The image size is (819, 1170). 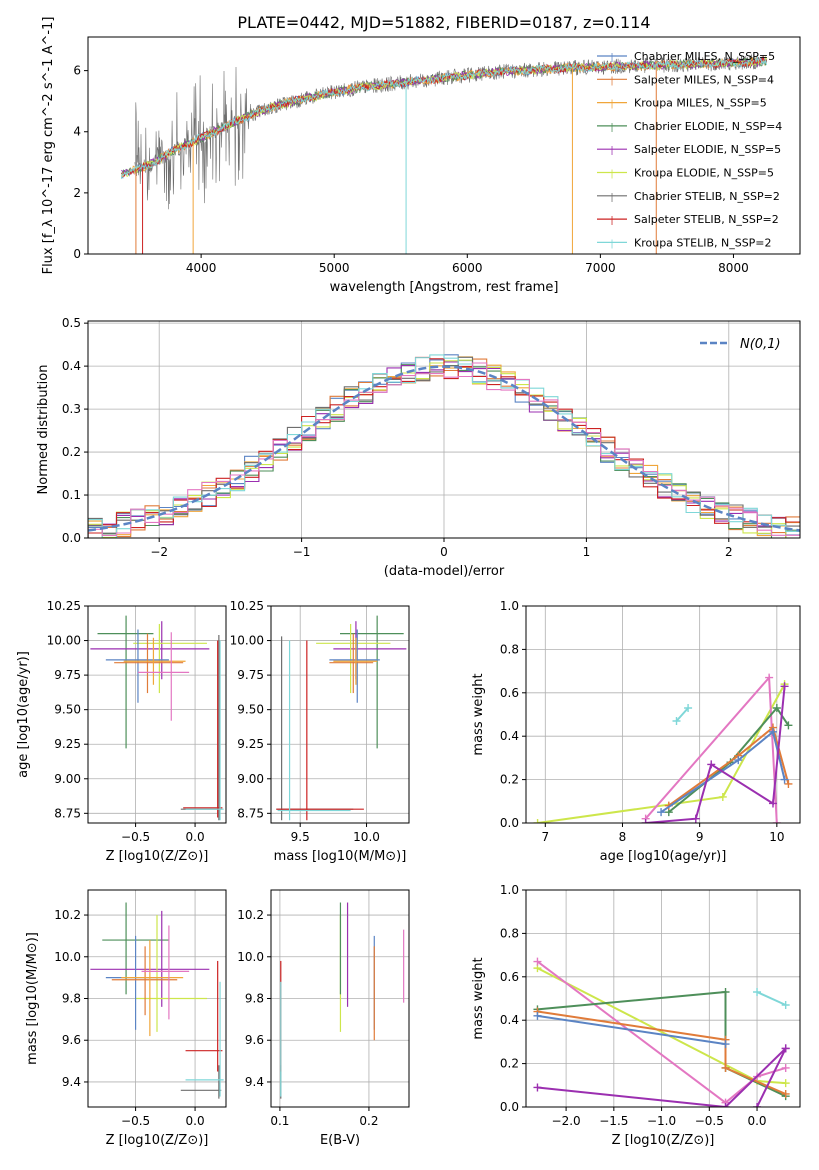 What do you see at coordinates (71, 409) in the screenshot?
I see `y-tick-label: 0.3` at bounding box center [71, 409].